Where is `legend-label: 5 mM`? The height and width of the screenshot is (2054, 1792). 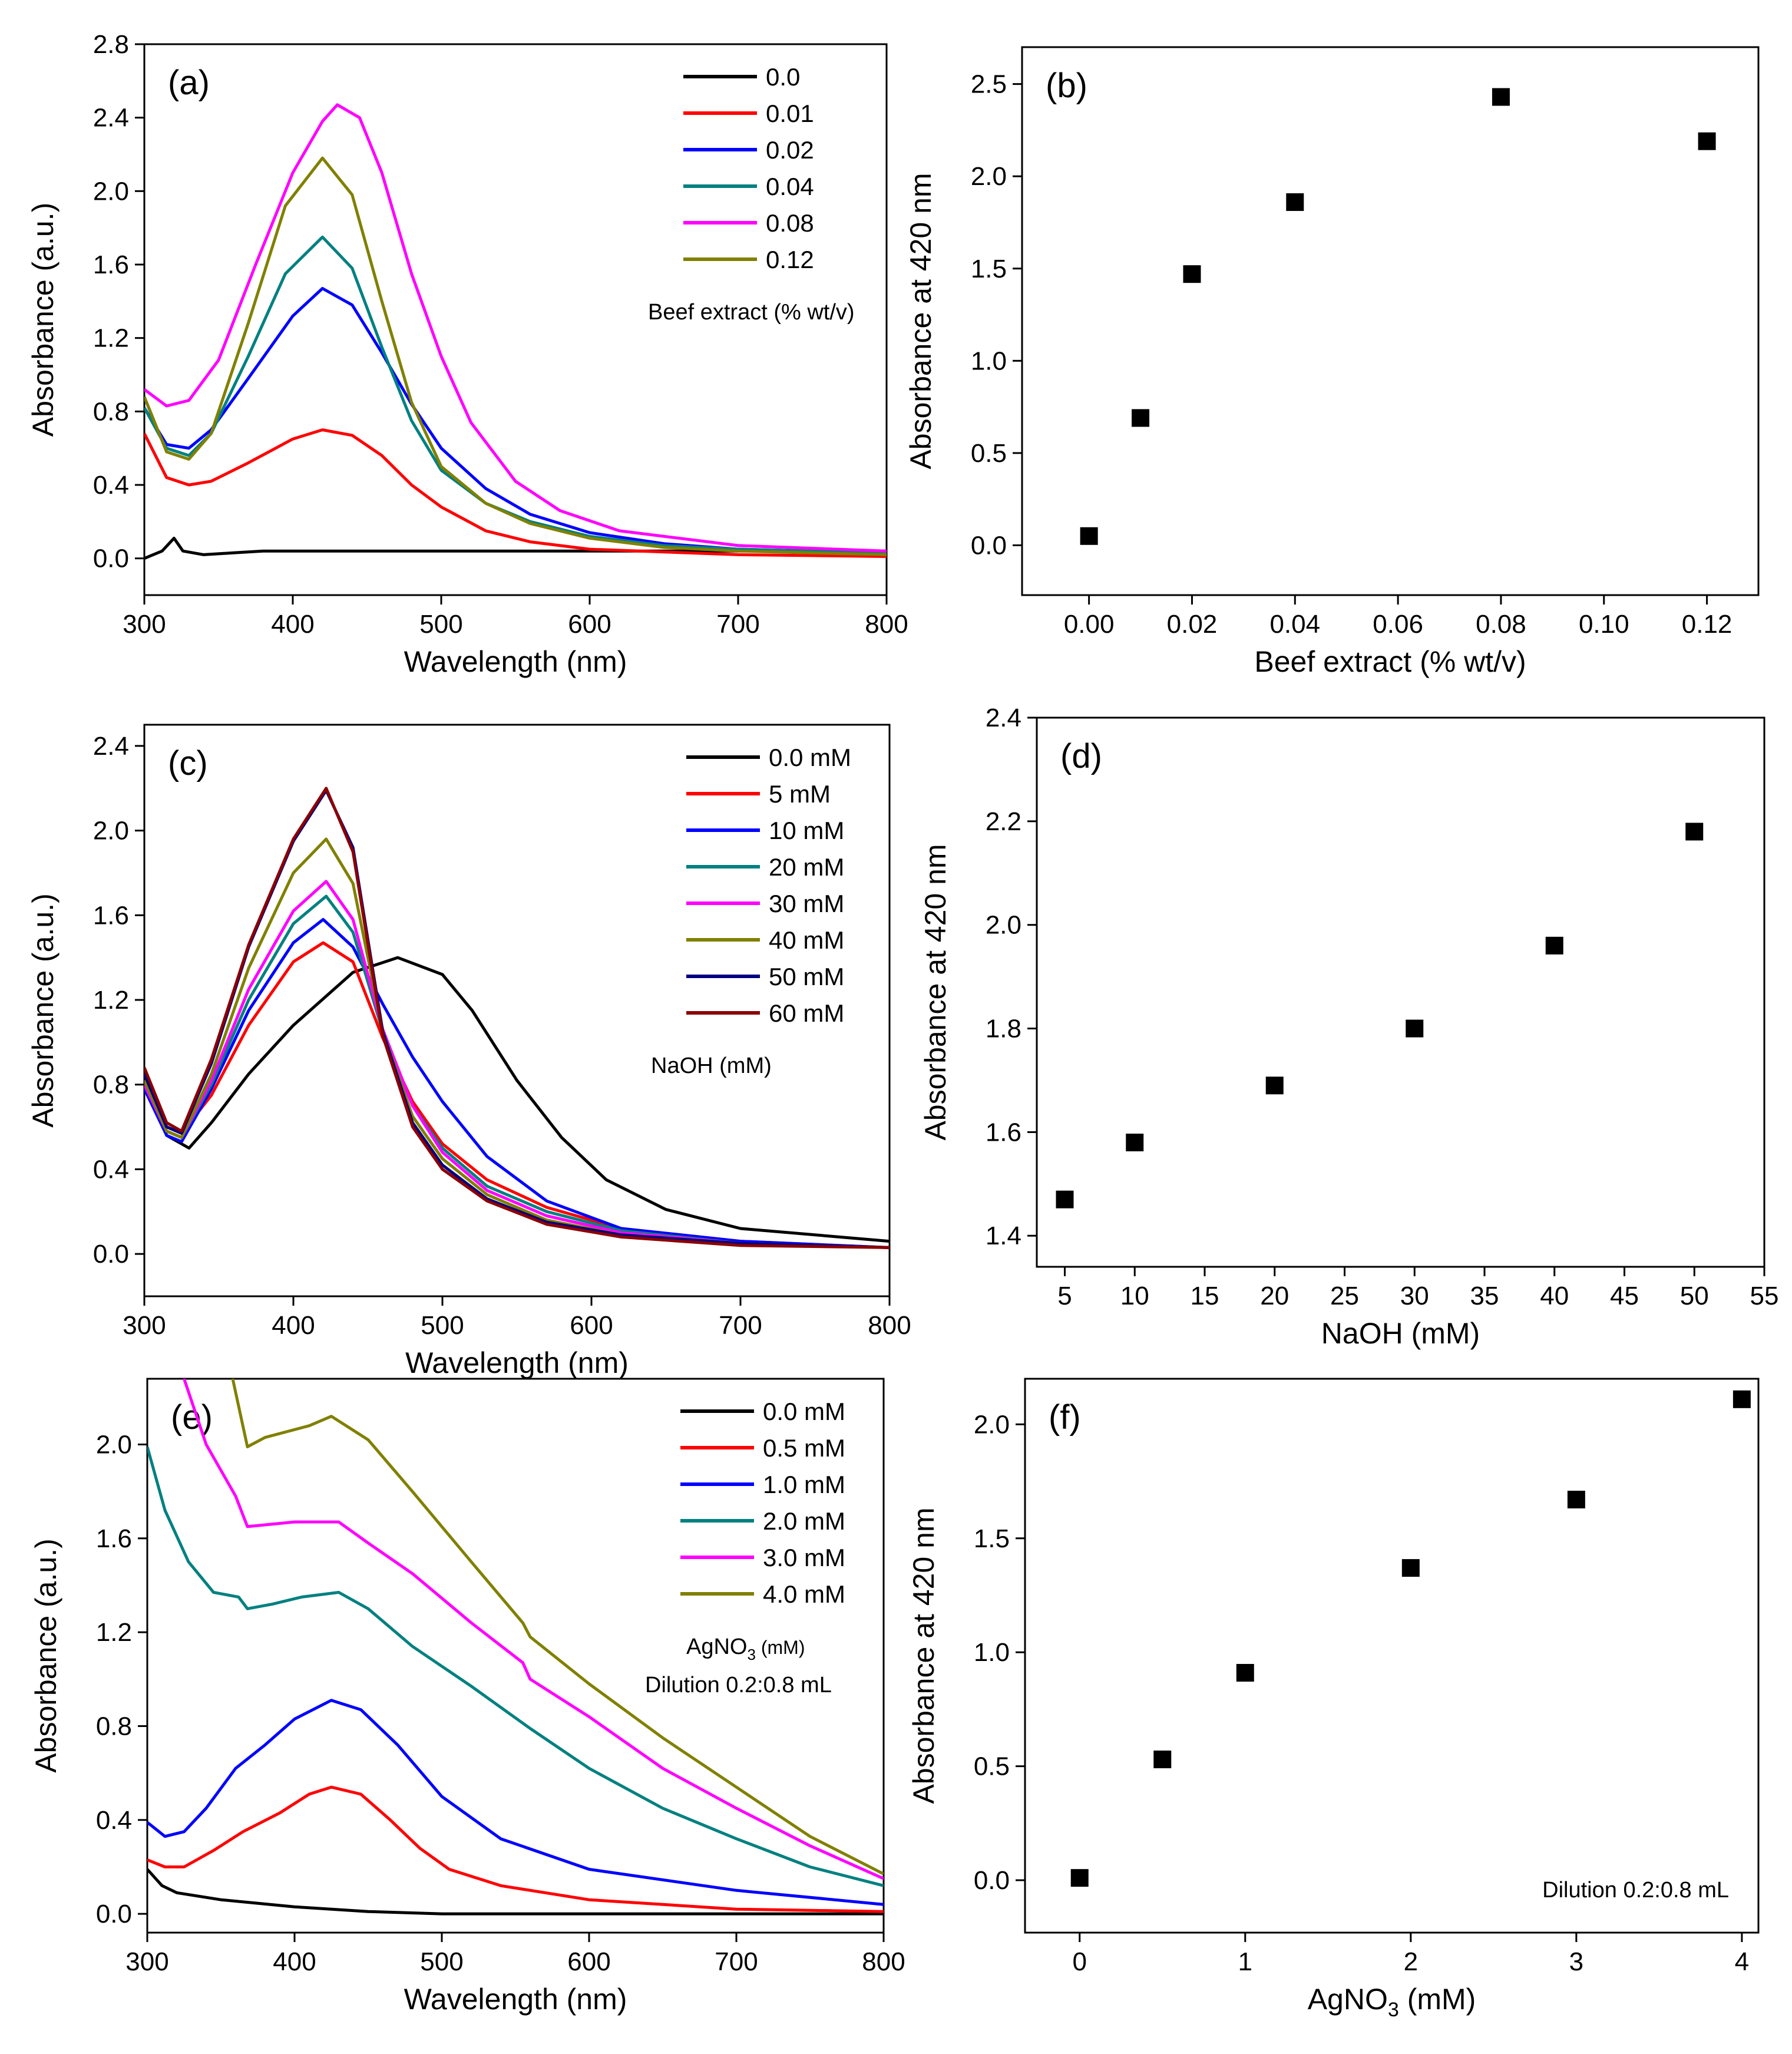 legend-label: 5 mM is located at coordinates (800, 794).